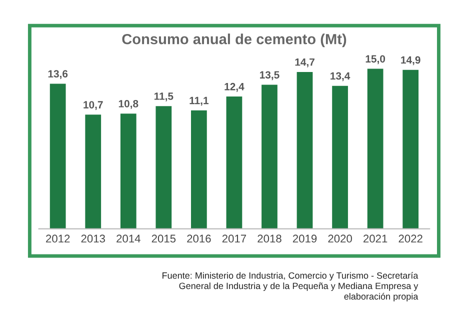  What do you see at coordinates (234, 238) in the screenshot?
I see `x-tick-label: 2017` at bounding box center [234, 238].